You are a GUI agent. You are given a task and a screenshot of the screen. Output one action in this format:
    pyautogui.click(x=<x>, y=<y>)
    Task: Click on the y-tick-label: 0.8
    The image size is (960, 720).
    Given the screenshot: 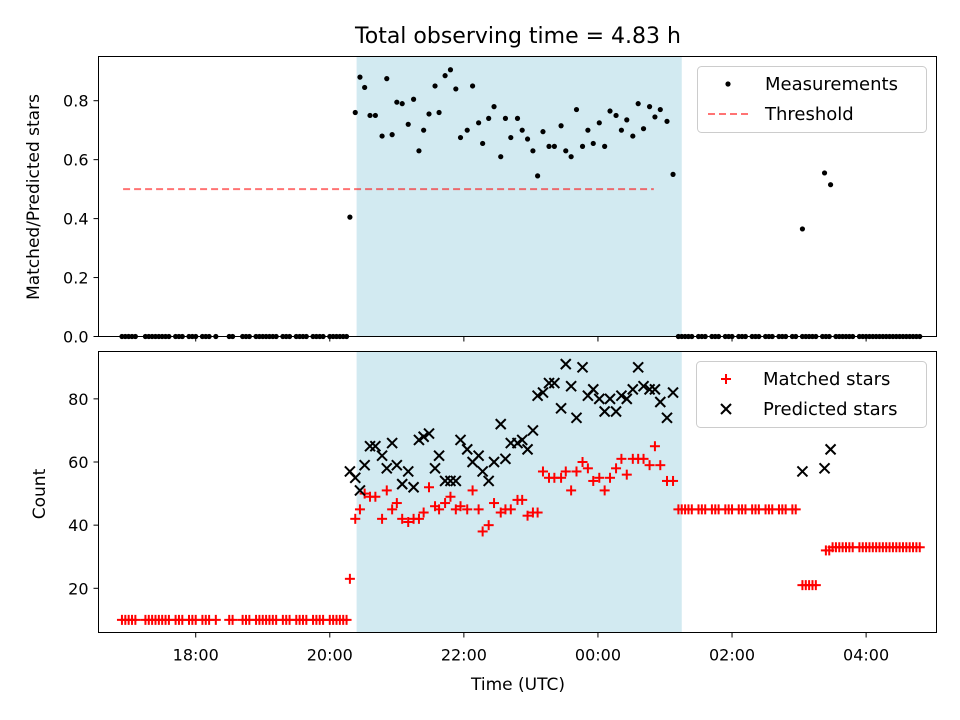 What is the action you would take?
    pyautogui.click(x=75, y=101)
    